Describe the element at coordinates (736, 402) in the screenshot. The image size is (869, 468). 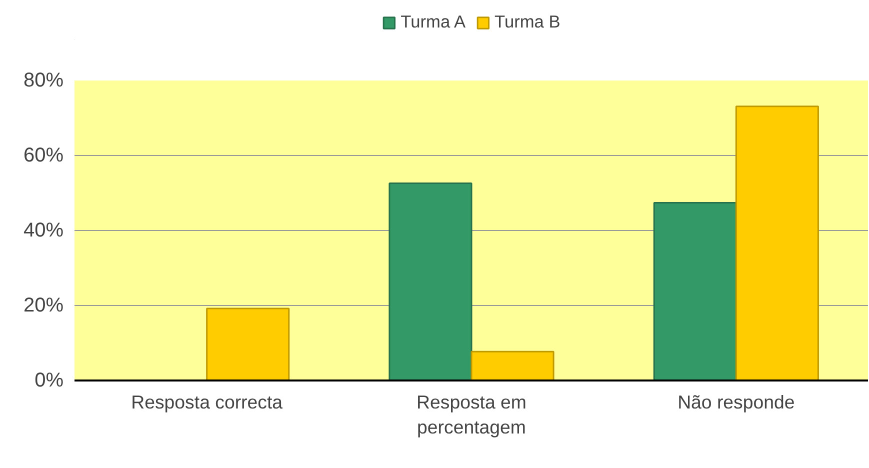
I see `x-tick-label: Não responde` at that location.